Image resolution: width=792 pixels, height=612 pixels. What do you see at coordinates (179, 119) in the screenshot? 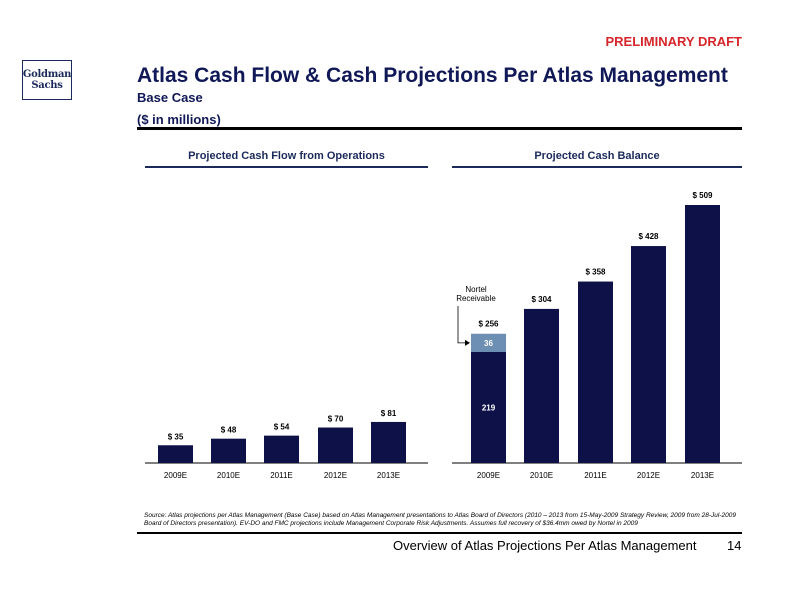
I see `units-note: ($ in millions)` at bounding box center [179, 119].